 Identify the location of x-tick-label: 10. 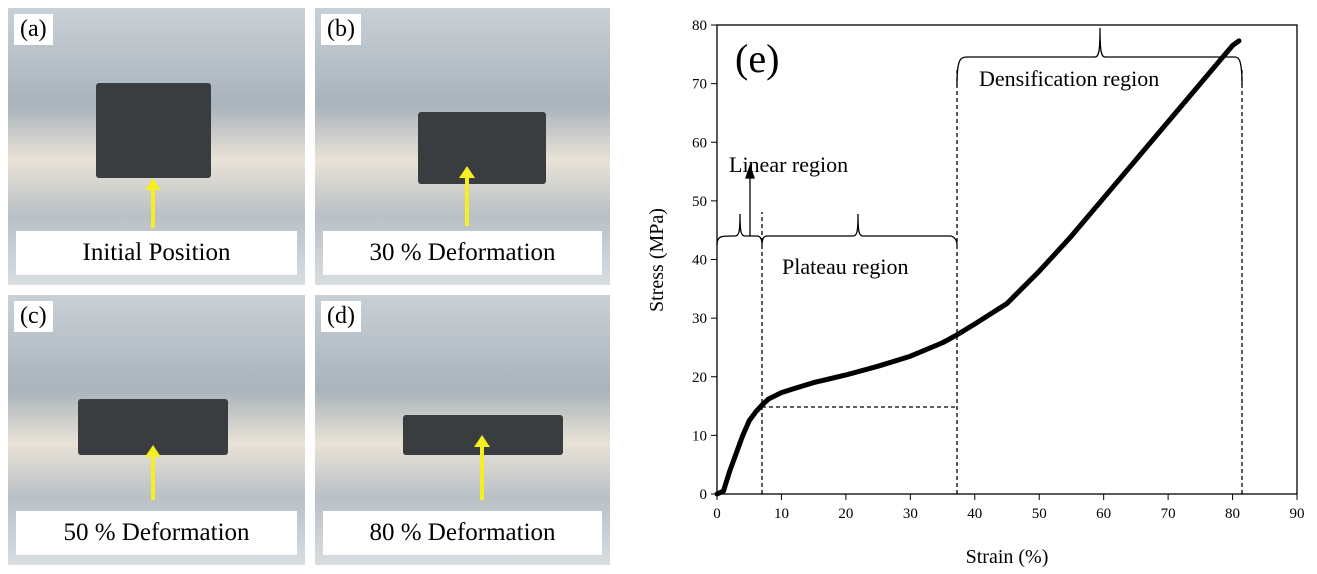
(781, 514).